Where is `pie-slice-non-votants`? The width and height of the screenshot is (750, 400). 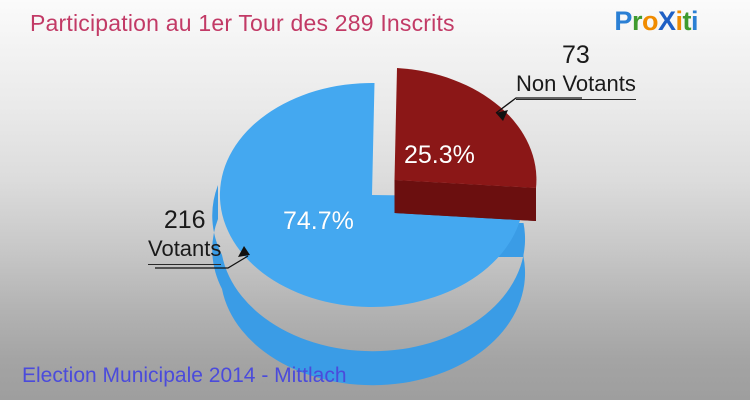 pie-slice-non-votants is located at coordinates (465, 144).